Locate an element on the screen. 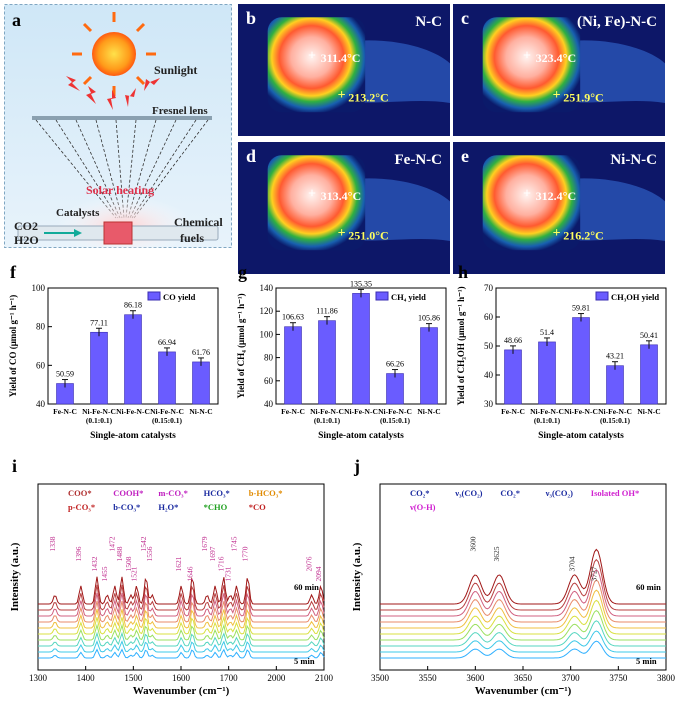 Image resolution: width=679 pixels, height=705 pixels. band-label: p-CO₃* is located at coordinates (81, 507).